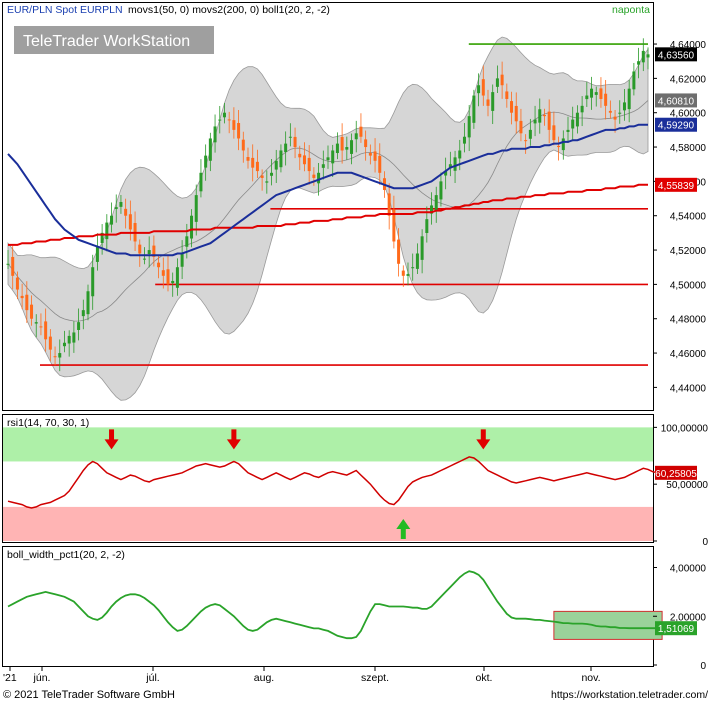 The image size is (713, 704). I want to click on rsi-last-label: 60,25805, so click(676, 474).